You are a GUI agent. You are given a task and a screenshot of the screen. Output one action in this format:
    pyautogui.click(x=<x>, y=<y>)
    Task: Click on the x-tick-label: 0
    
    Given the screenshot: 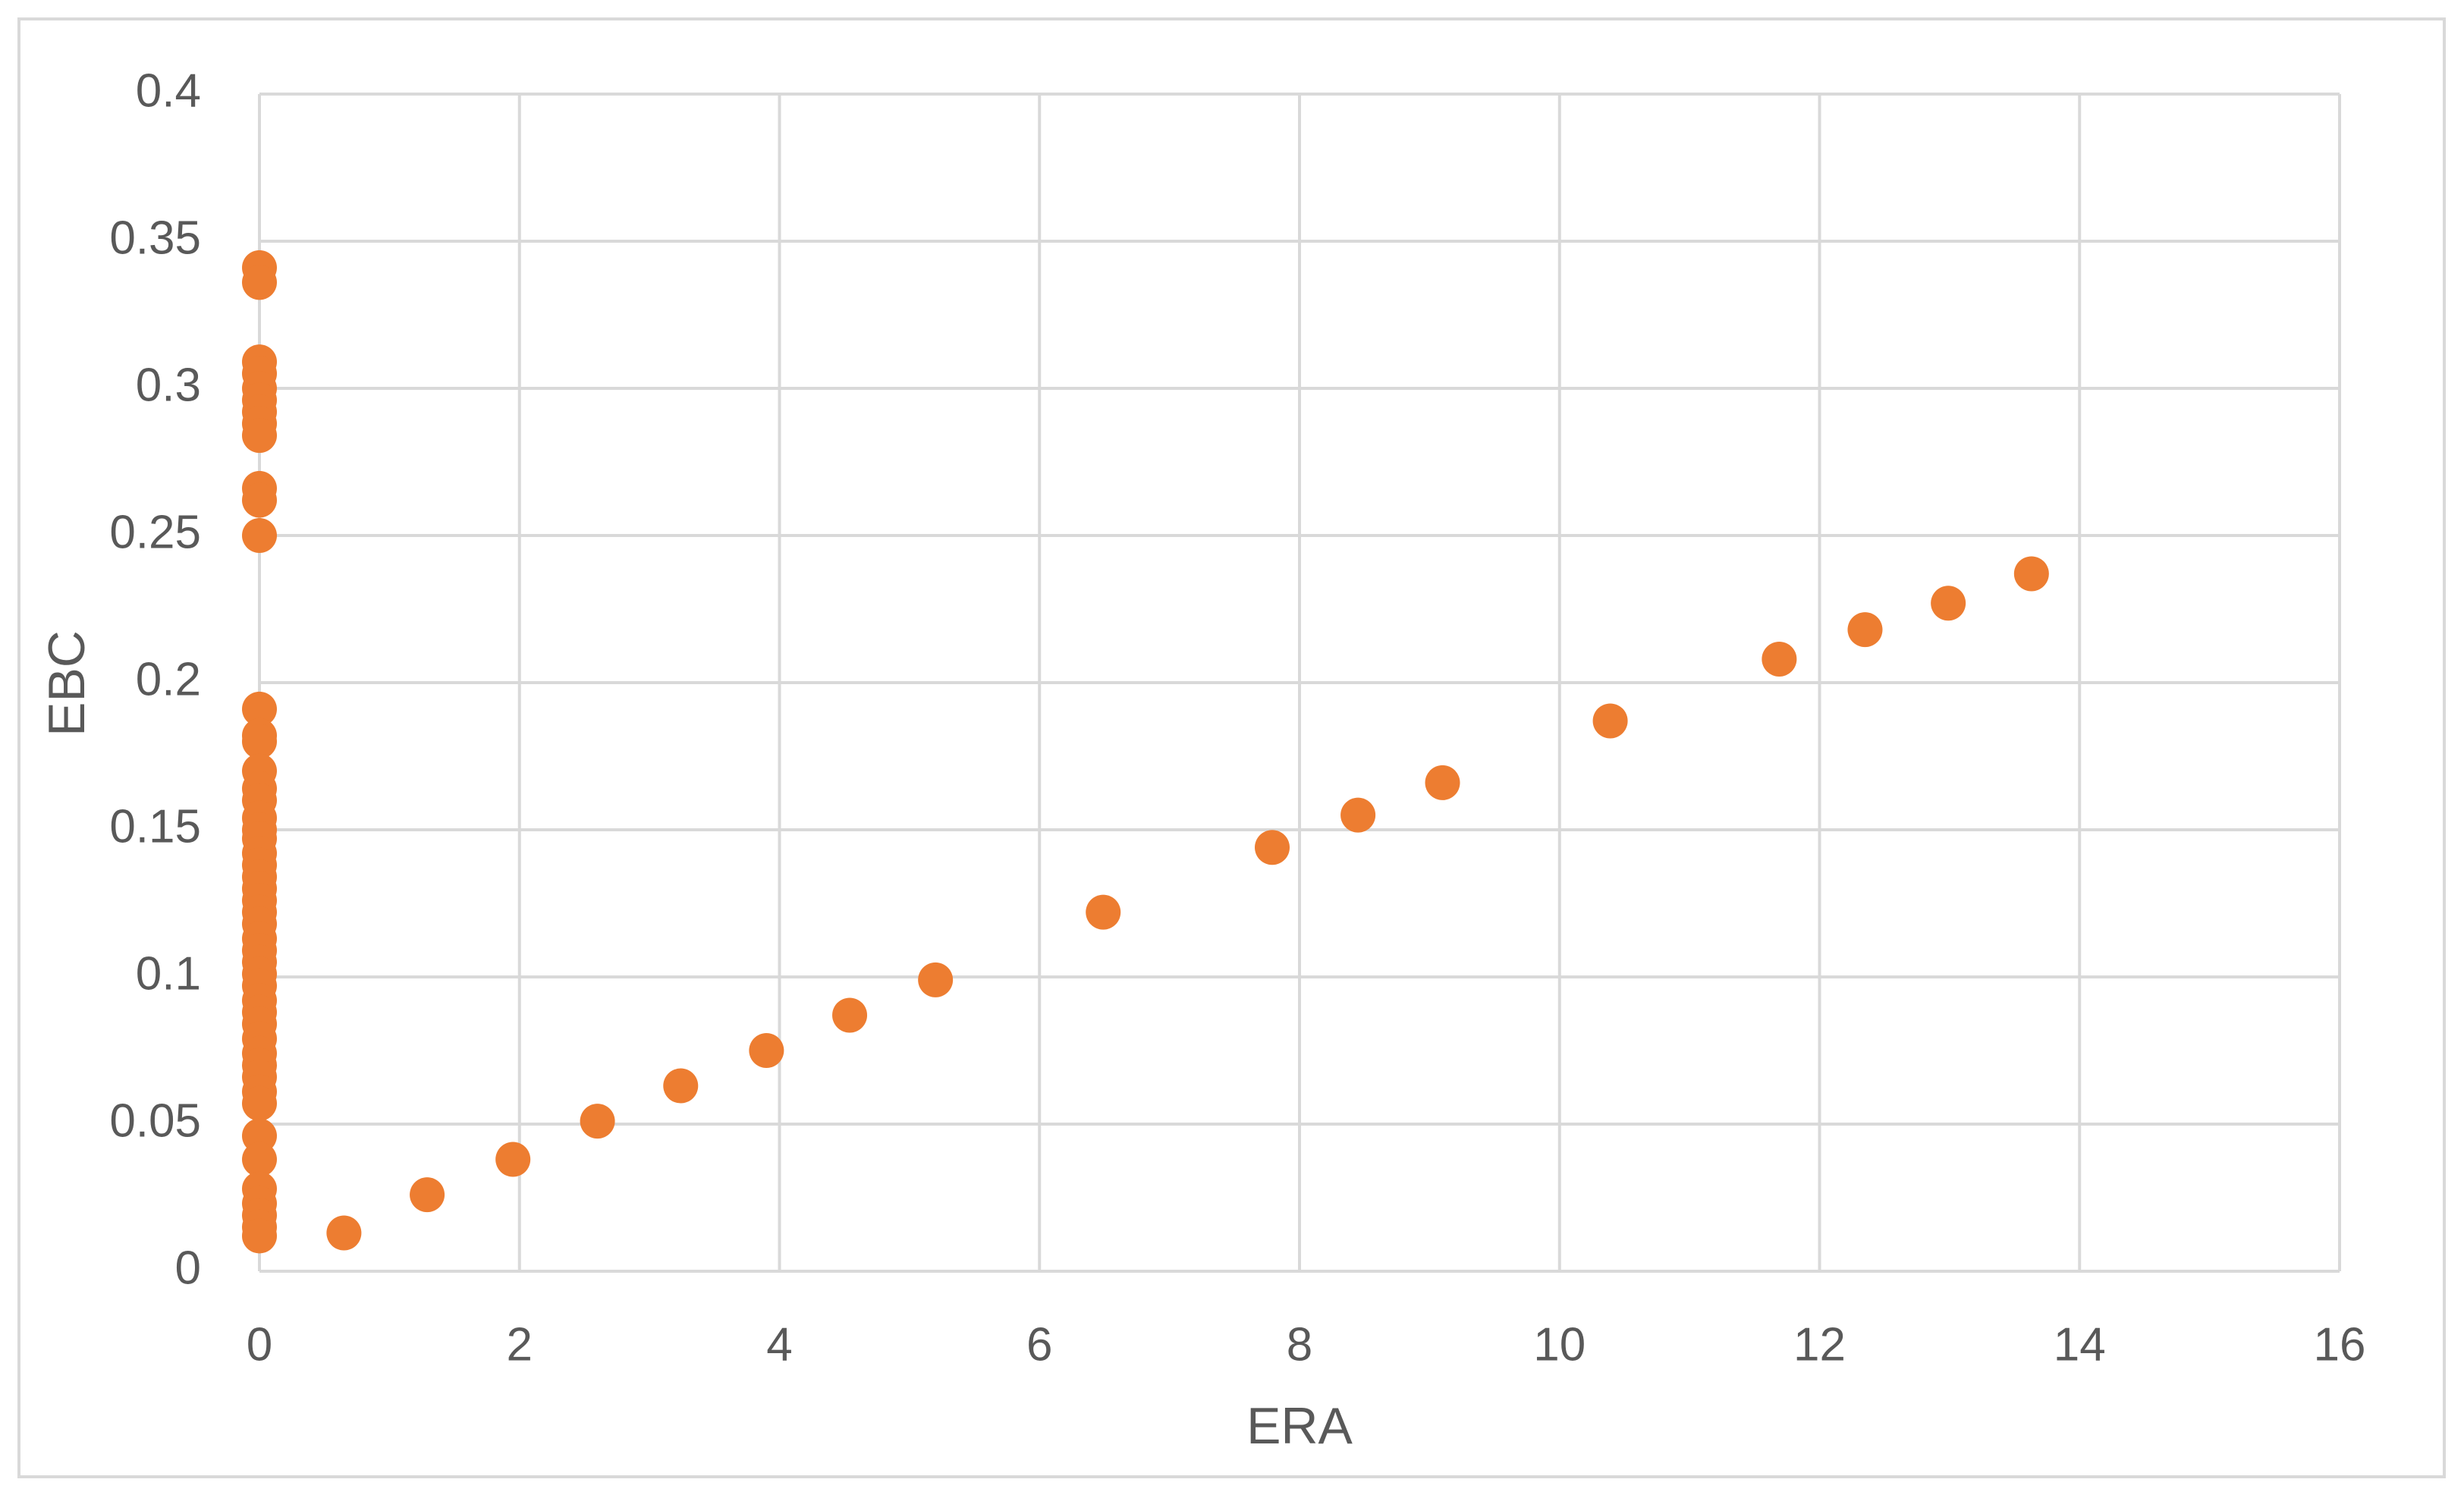 What is the action you would take?
    pyautogui.click(x=259, y=1344)
    